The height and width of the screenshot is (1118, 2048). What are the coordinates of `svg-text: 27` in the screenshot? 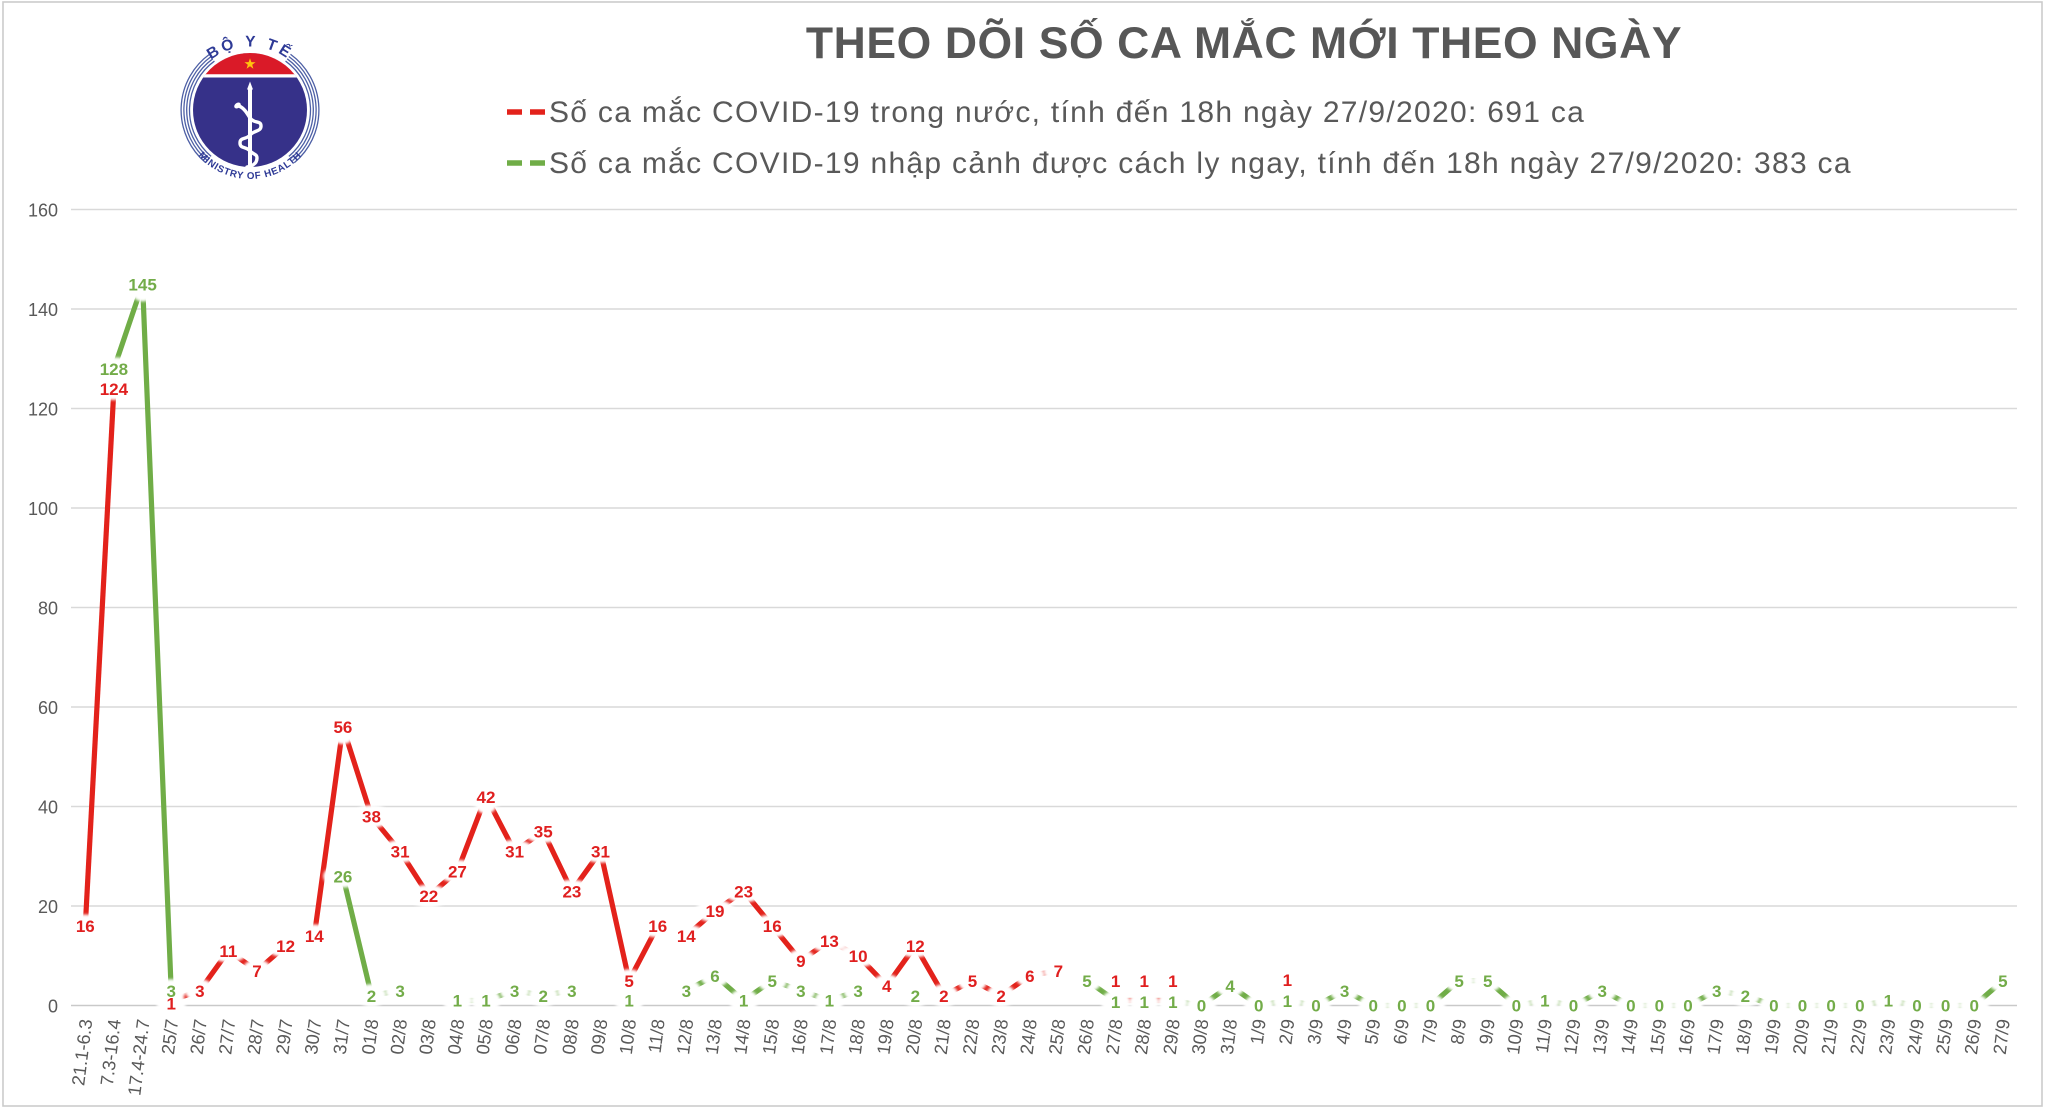 It's located at (457, 871).